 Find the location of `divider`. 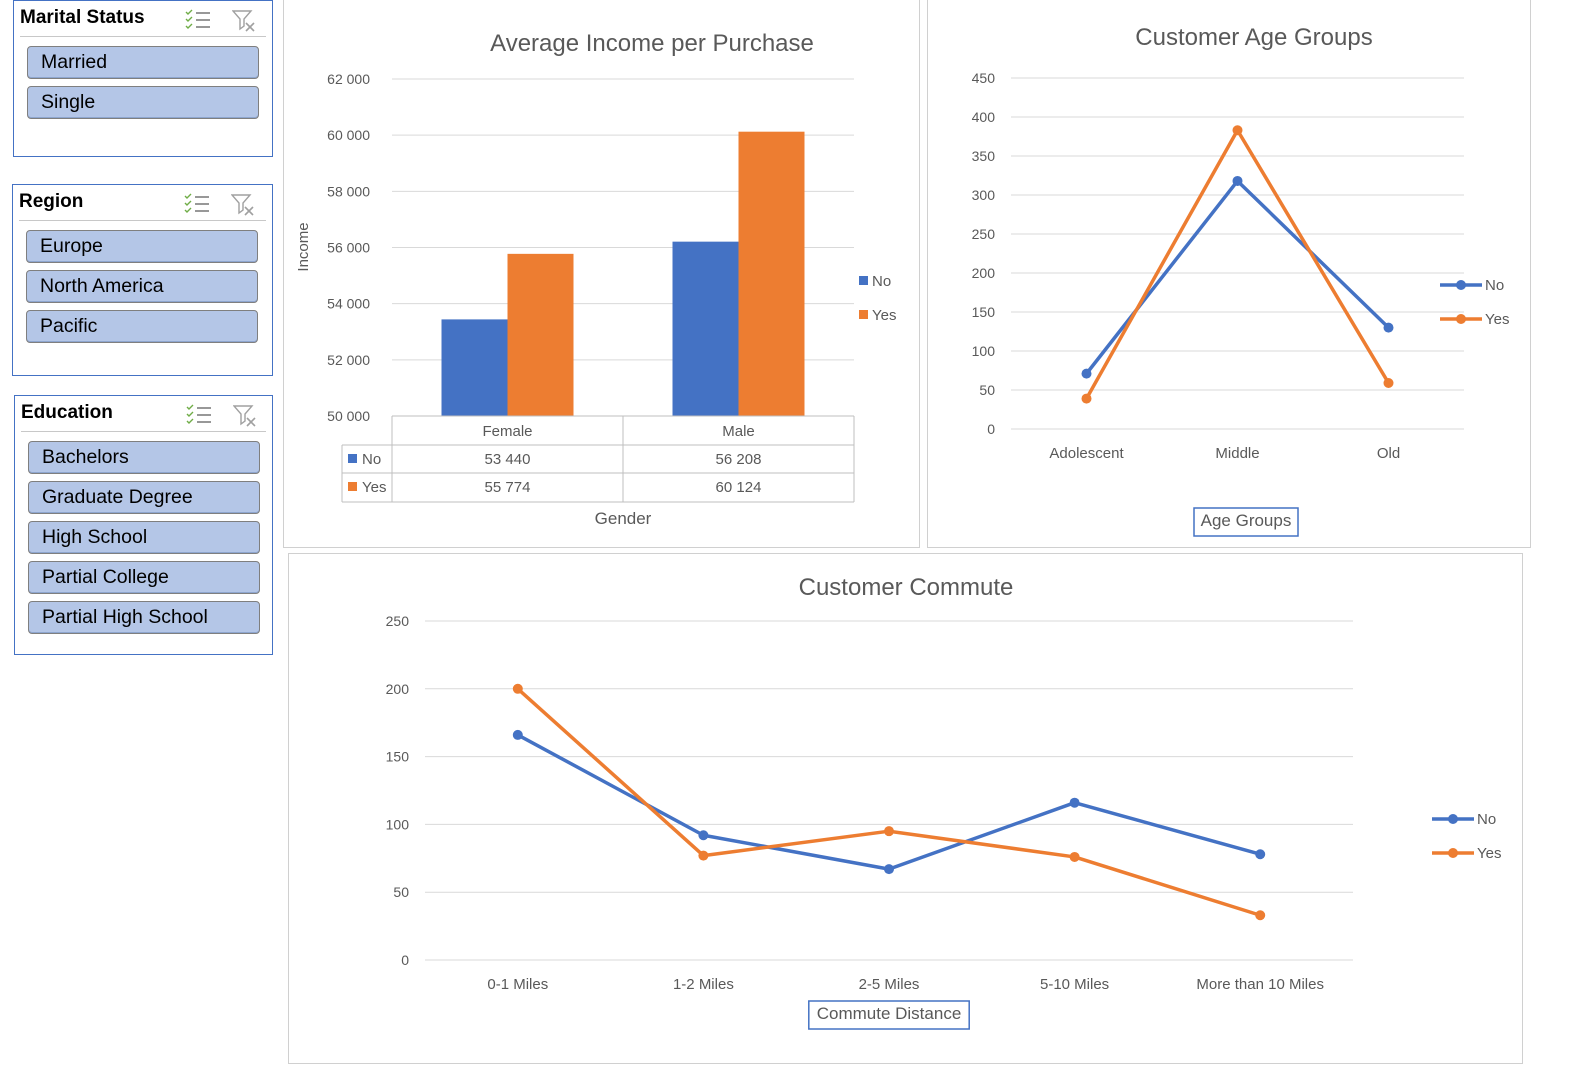

divider is located at coordinates (143, 36).